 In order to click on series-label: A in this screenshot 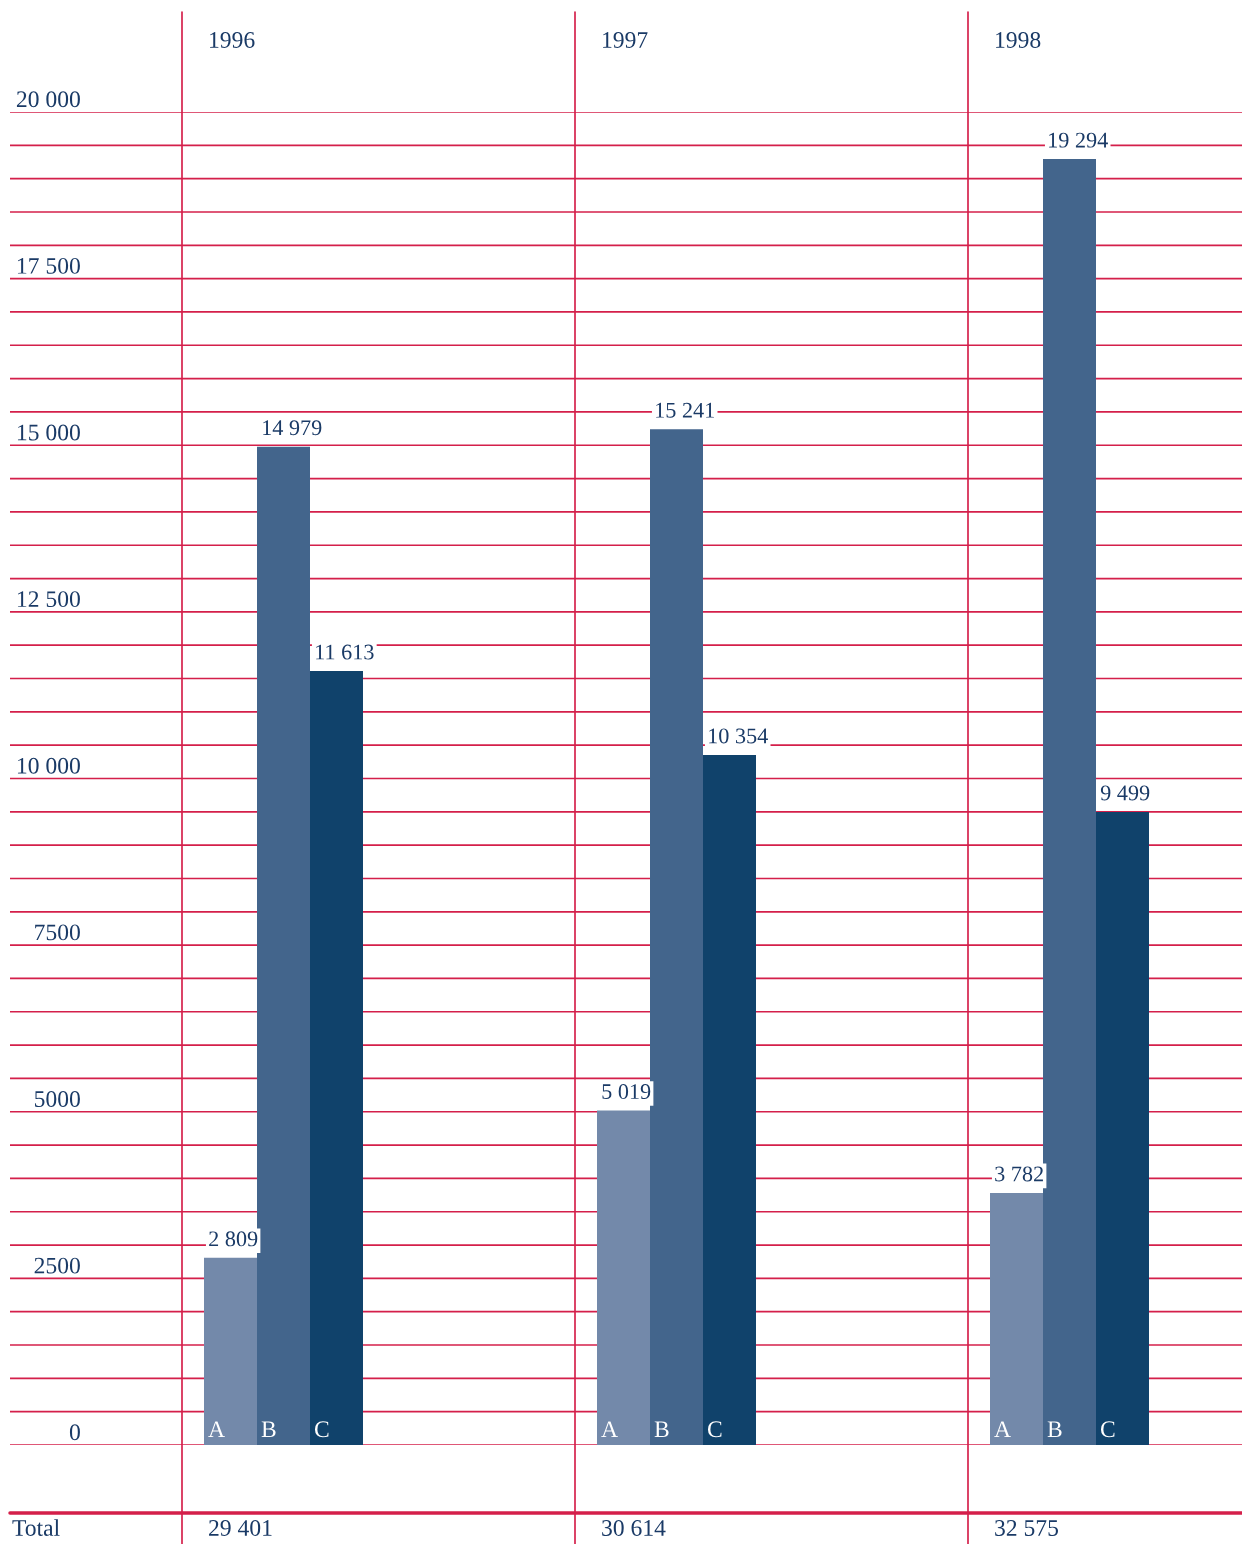, I will do `click(216, 1429)`.